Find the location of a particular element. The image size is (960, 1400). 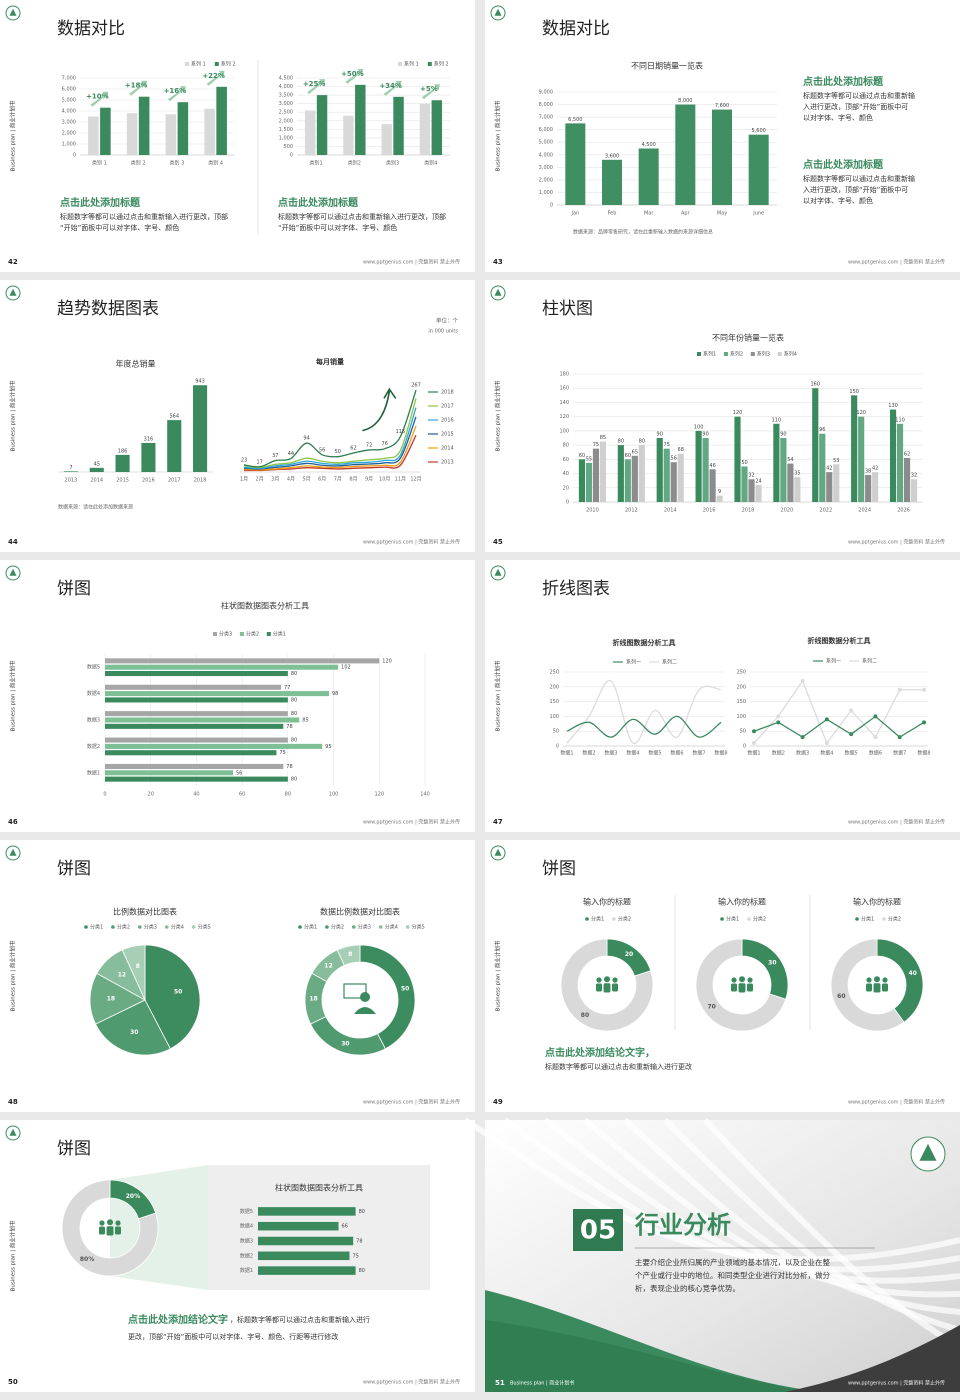

trend-arrow is located at coordinates (138, 88).